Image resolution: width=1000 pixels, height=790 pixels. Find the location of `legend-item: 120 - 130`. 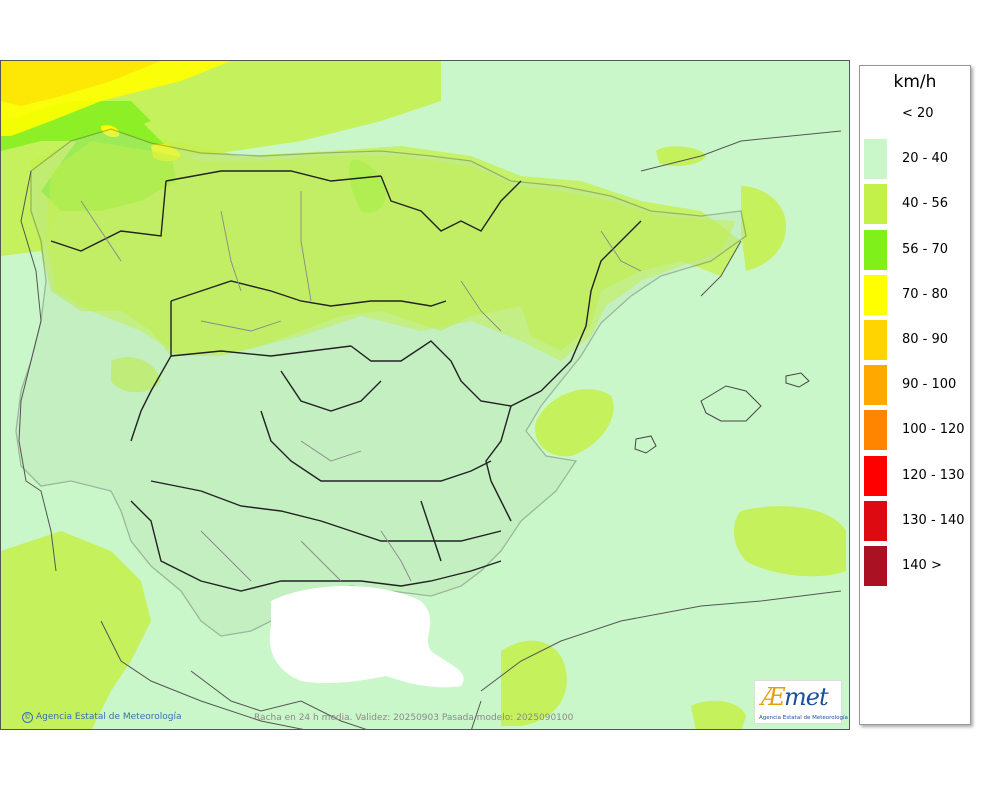

legend-item: 120 - 130 is located at coordinates (916, 475).